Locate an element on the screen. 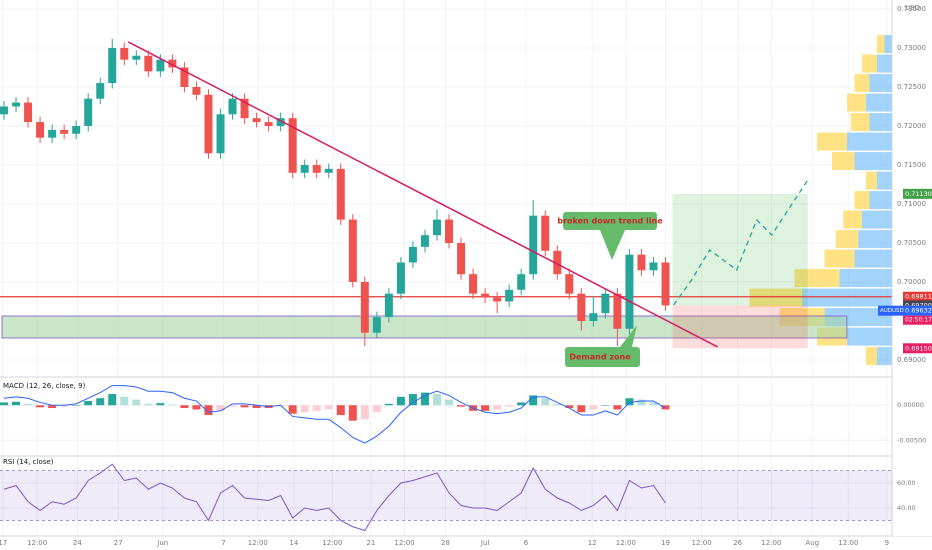 The width and height of the screenshot is (932, 550). x-tick-label: Aug is located at coordinates (812, 543).